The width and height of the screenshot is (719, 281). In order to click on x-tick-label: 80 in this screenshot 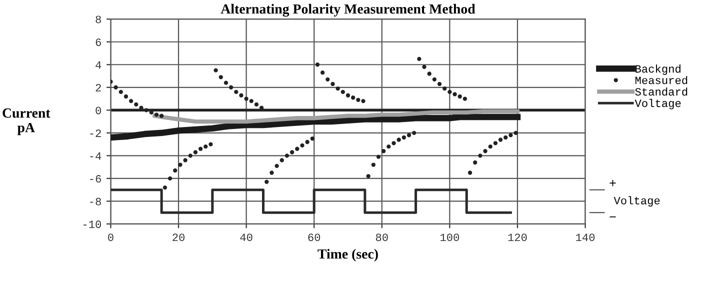, I will do `click(382, 238)`.